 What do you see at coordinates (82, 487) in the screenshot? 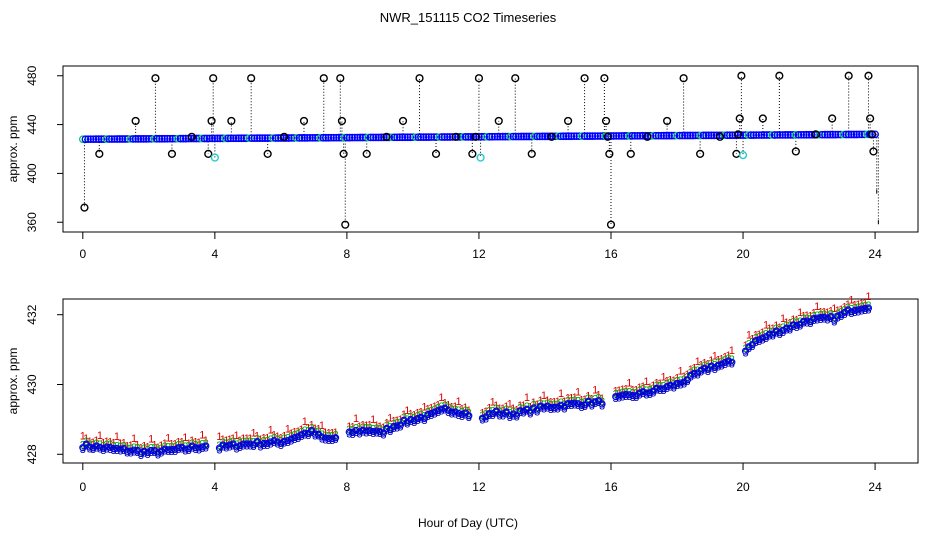
I see `bottom-x-tick-label: 0` at bounding box center [82, 487].